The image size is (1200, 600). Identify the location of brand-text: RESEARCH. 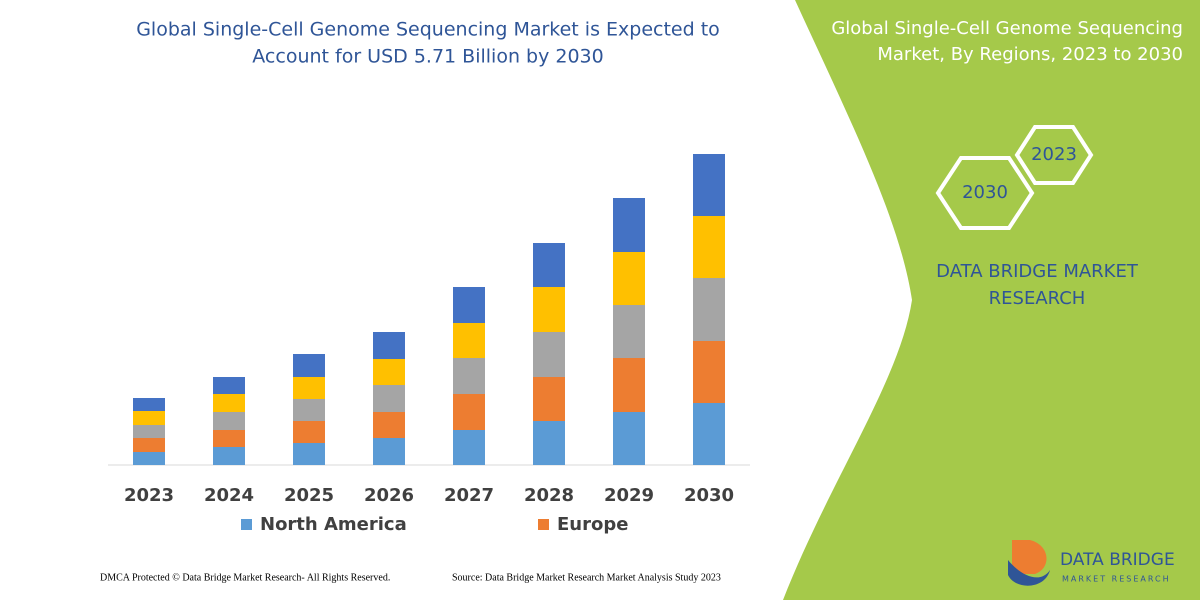
(1037, 298).